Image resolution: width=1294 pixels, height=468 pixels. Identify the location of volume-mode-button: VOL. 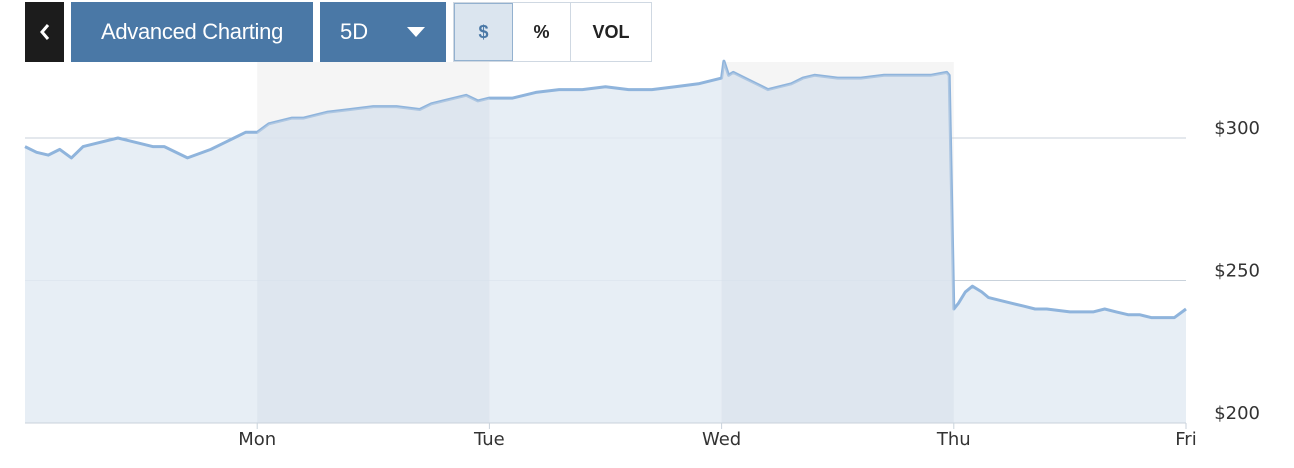
(611, 32).